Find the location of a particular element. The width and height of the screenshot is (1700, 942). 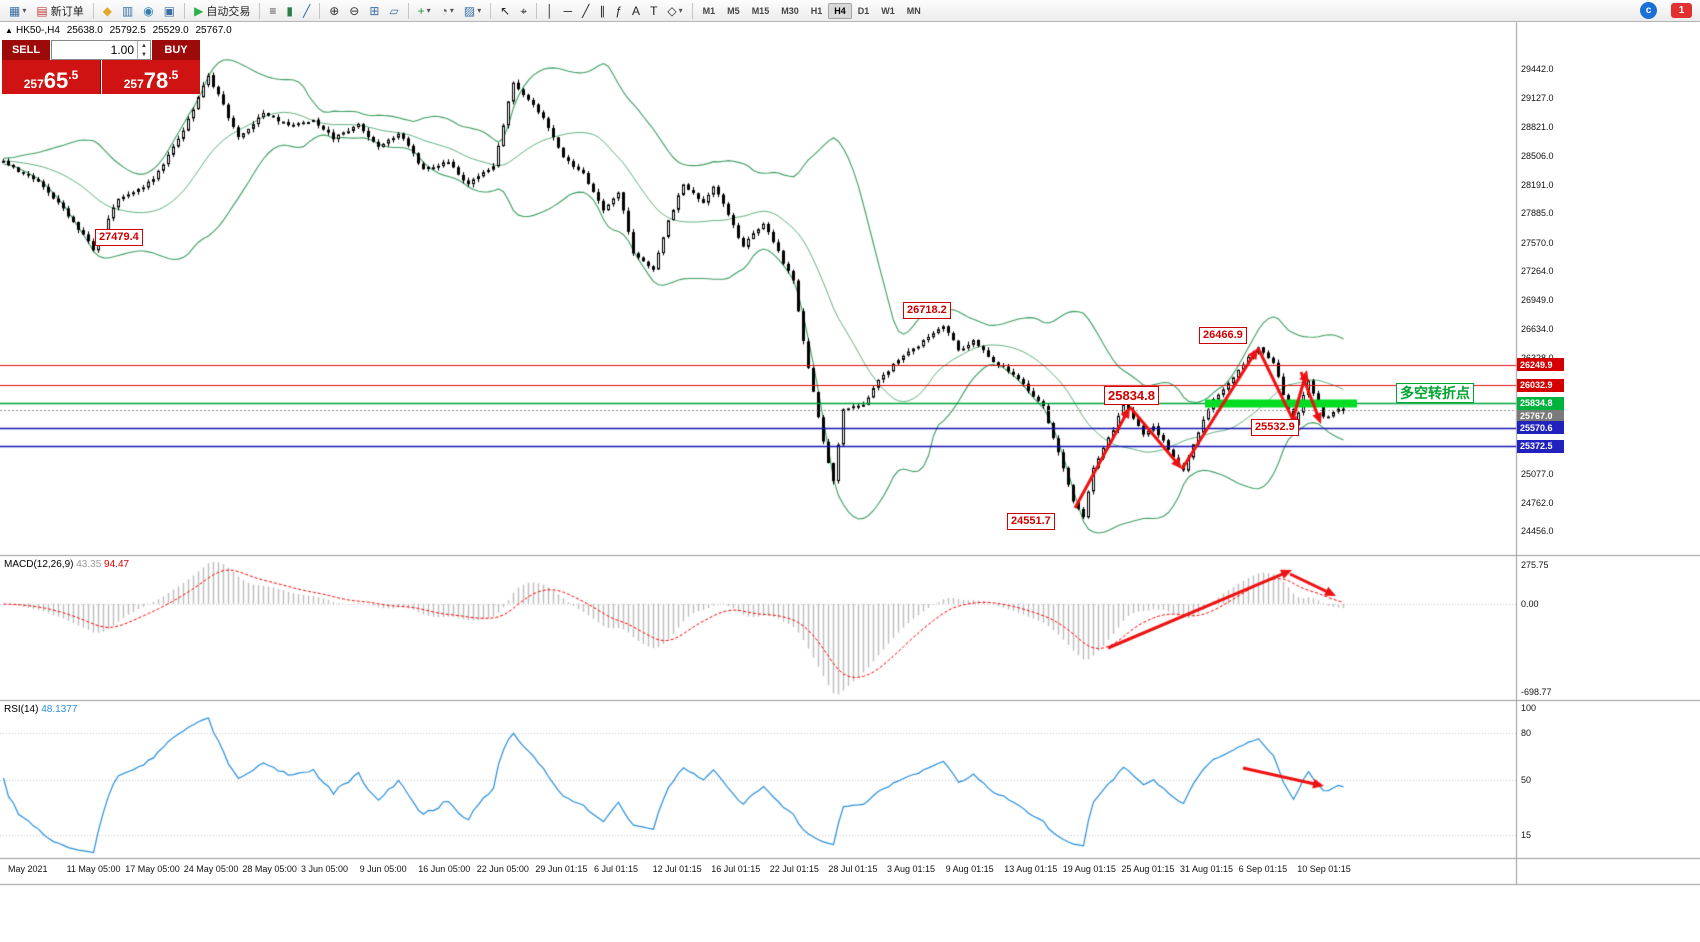

new-order-button: ▤ 新订单 is located at coordinates (59, 11).